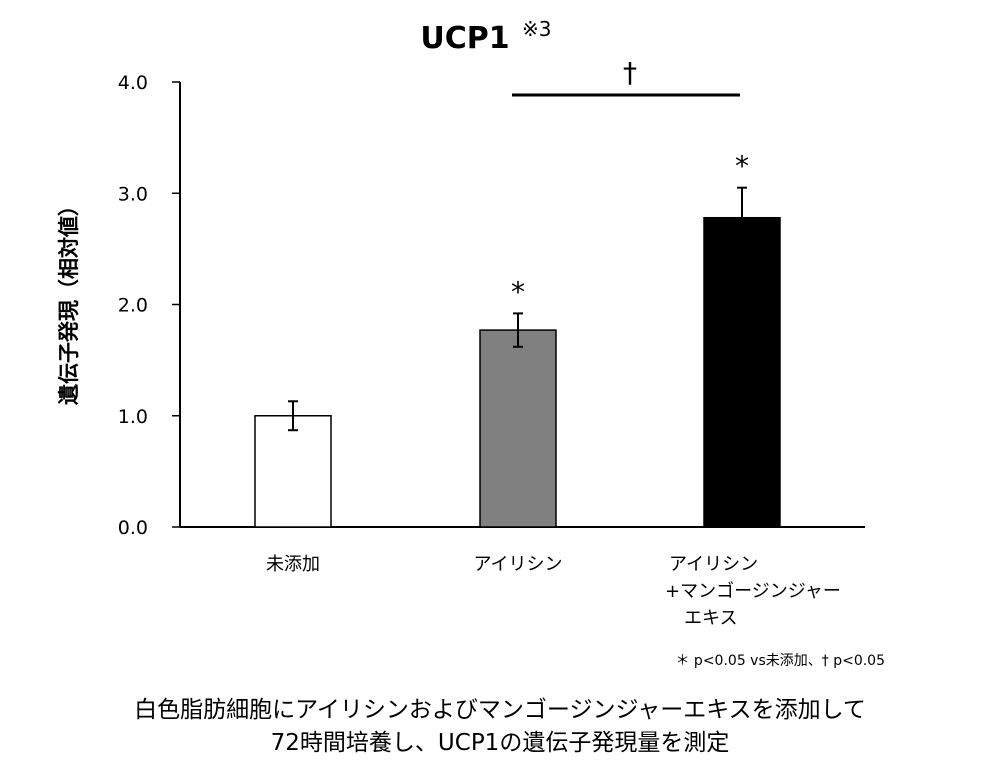 Image resolution: width=1000 pixels, height=778 pixels. I want to click on caption-line-2: 72時間培養し、UCP1の遺伝子発現量を測定, so click(500, 743).